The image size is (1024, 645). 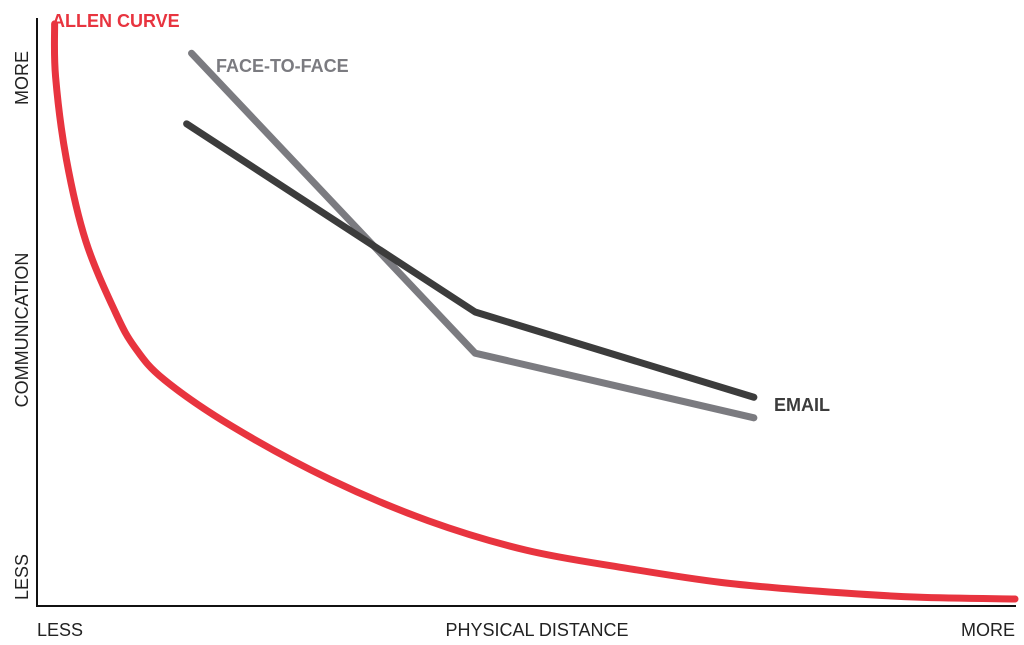 What do you see at coordinates (22, 330) in the screenshot?
I see `y-axis-label: COMMUNICATION` at bounding box center [22, 330].